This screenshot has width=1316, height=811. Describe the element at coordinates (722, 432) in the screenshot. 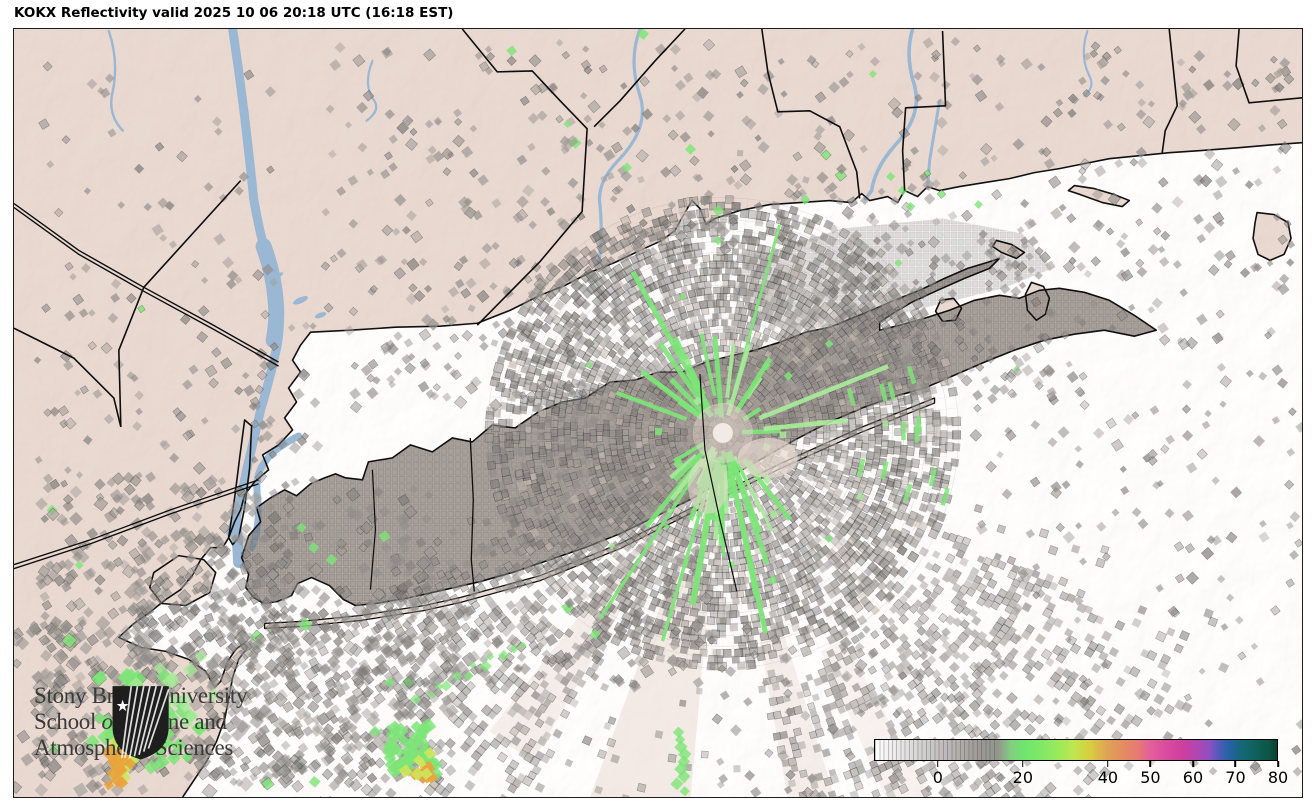

I see `radar-site-marker` at that location.